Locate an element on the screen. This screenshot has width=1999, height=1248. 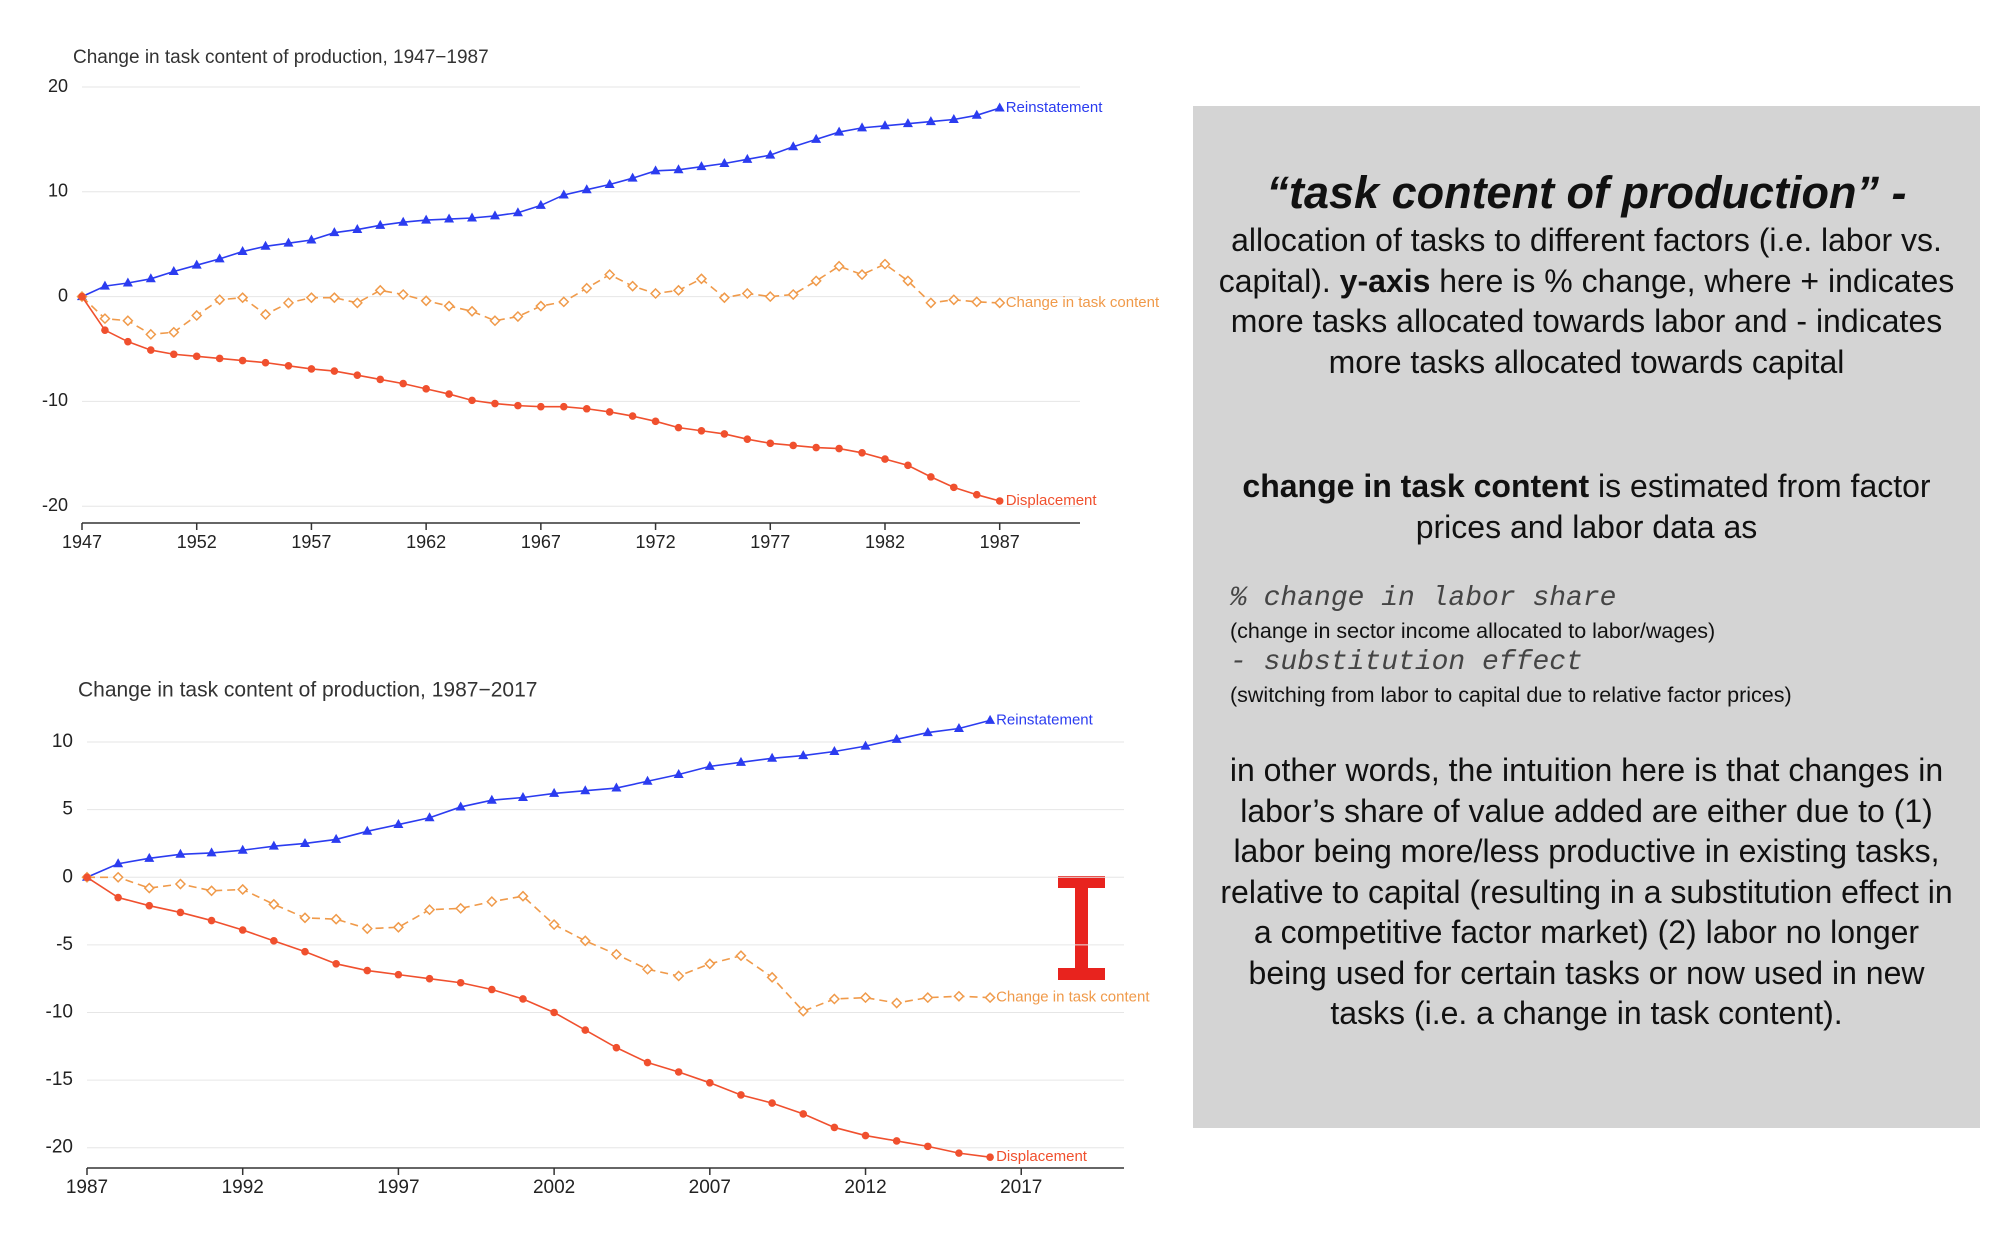
bold-text: y-axis is located at coordinates (1385, 280).